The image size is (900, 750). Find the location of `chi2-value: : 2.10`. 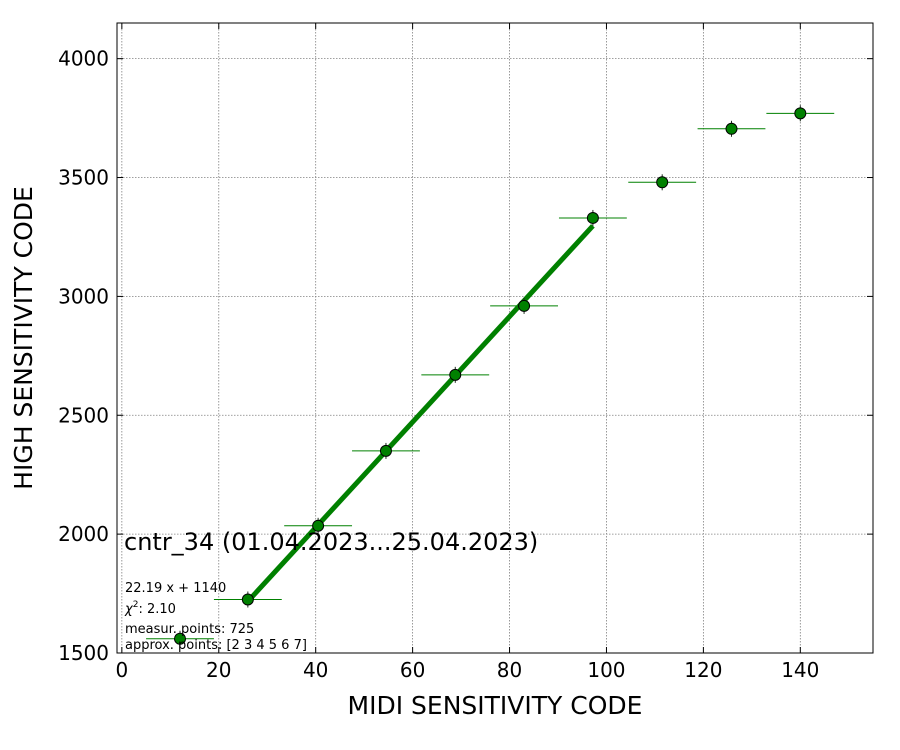

chi2-value: : 2.10 is located at coordinates (156, 609).